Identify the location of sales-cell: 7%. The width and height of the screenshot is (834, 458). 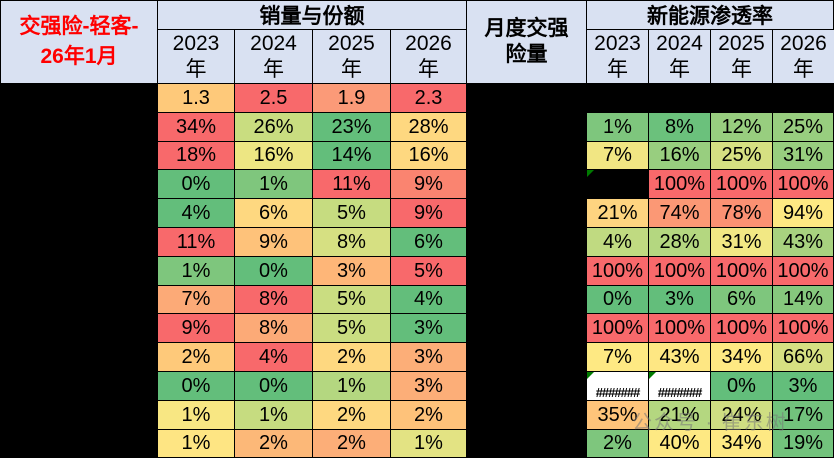
(196, 299).